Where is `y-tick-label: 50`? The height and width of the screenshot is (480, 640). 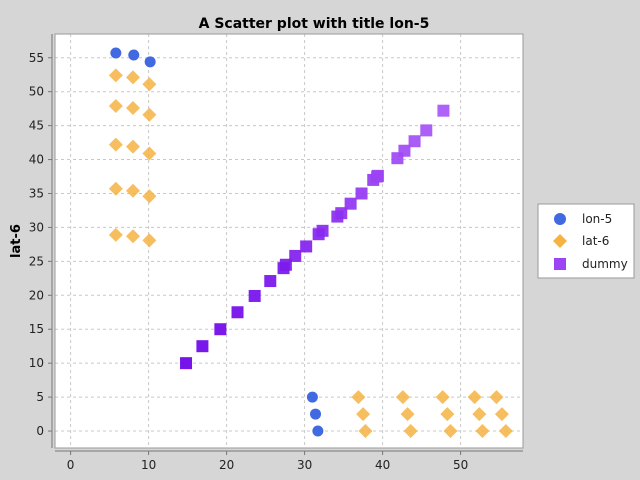
y-tick-label: 50 is located at coordinates (36, 92).